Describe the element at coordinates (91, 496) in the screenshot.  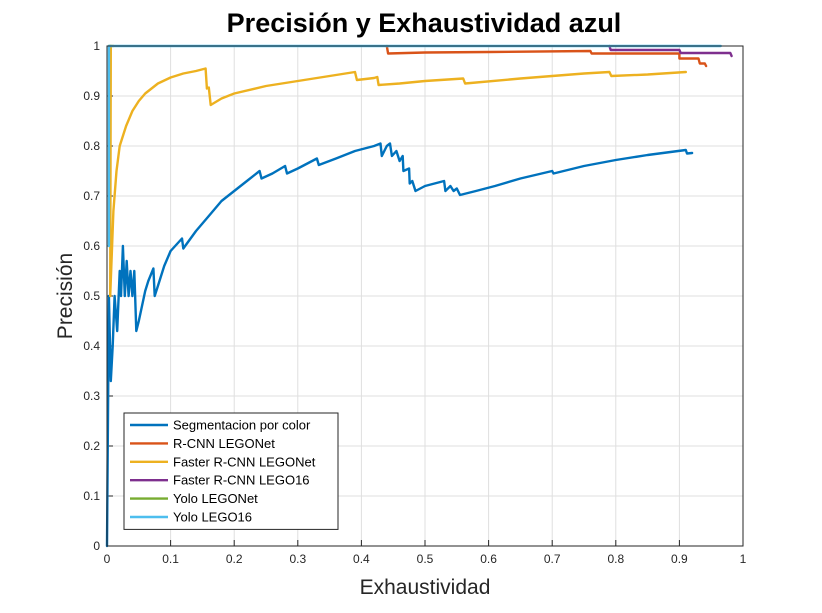
I see `y-tick-label: 0.1` at that location.